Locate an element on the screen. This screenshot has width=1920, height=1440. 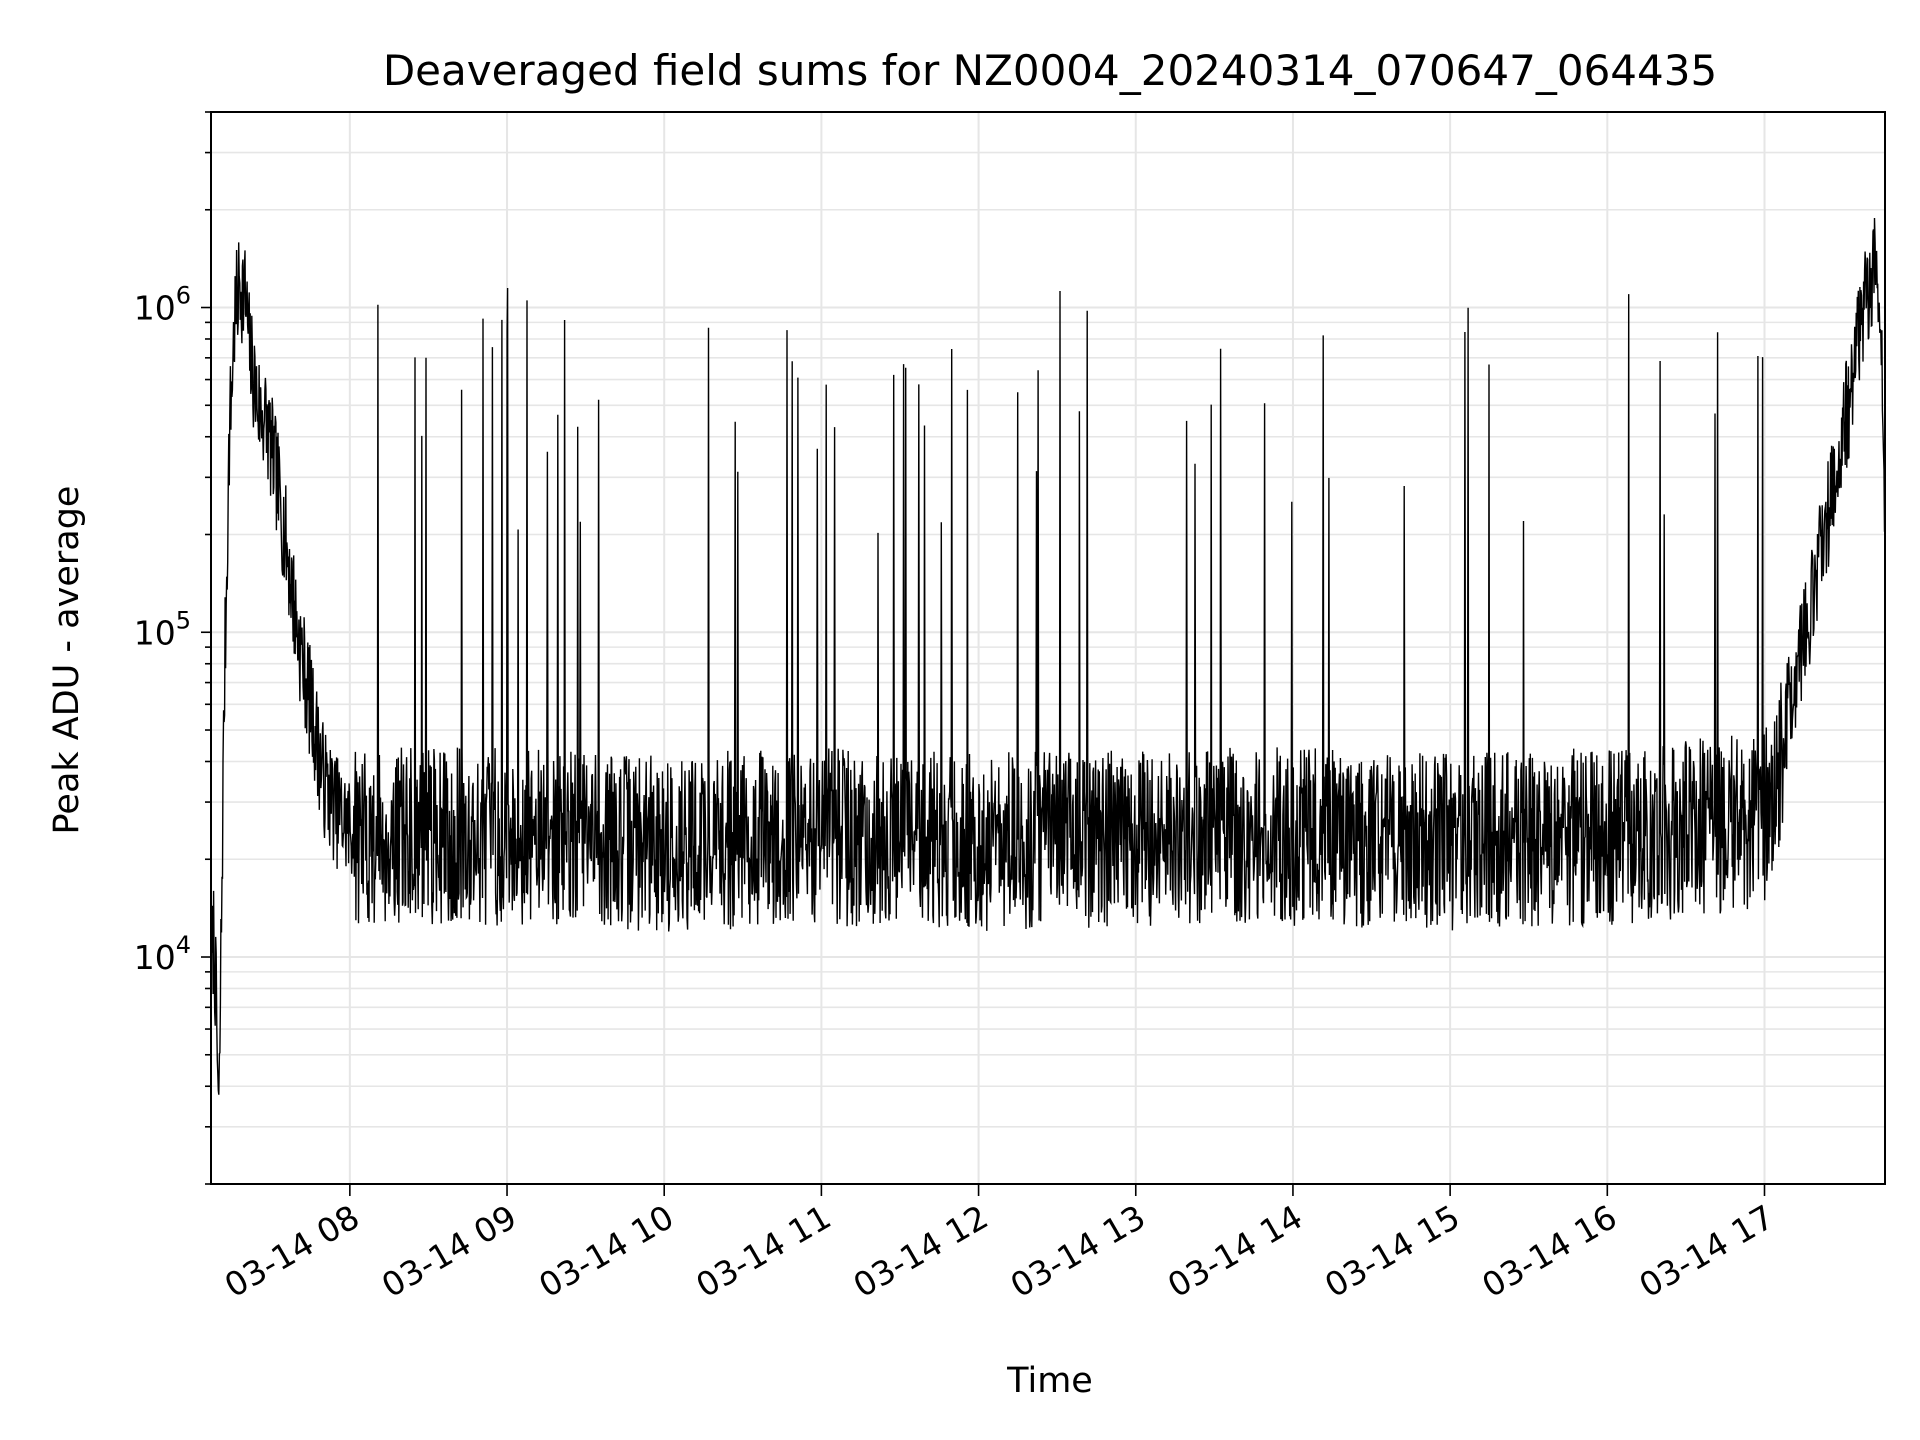
x-tick-label: 03-14 12 is located at coordinates (921, 1251).